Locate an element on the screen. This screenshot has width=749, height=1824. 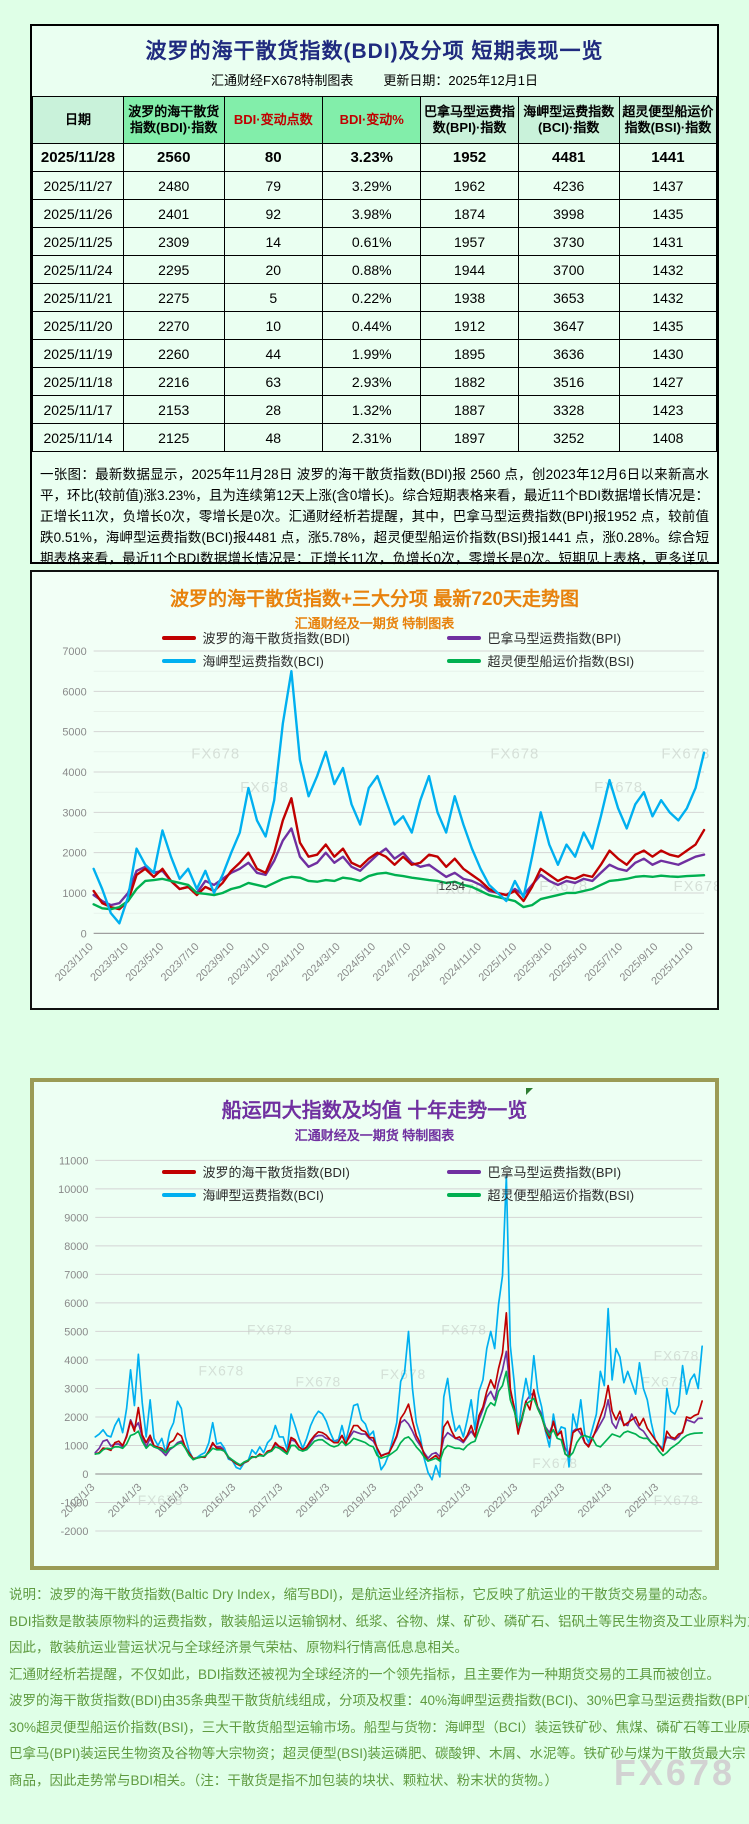
table-cell: 3730 is located at coordinates (568, 241).